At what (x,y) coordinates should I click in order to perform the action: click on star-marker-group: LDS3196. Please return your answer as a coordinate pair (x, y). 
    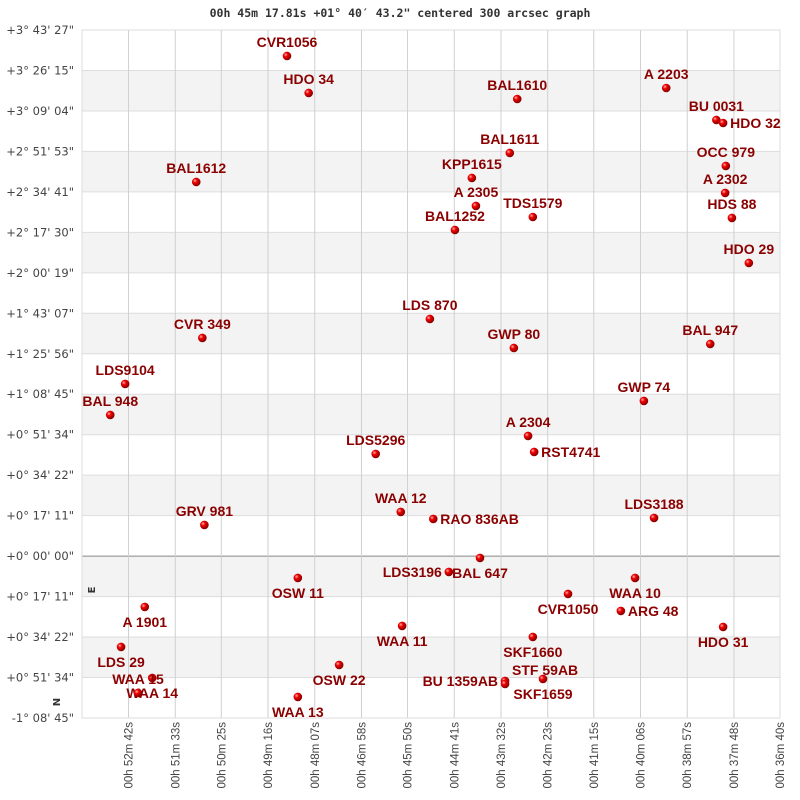
    Looking at the image, I should click on (418, 572).